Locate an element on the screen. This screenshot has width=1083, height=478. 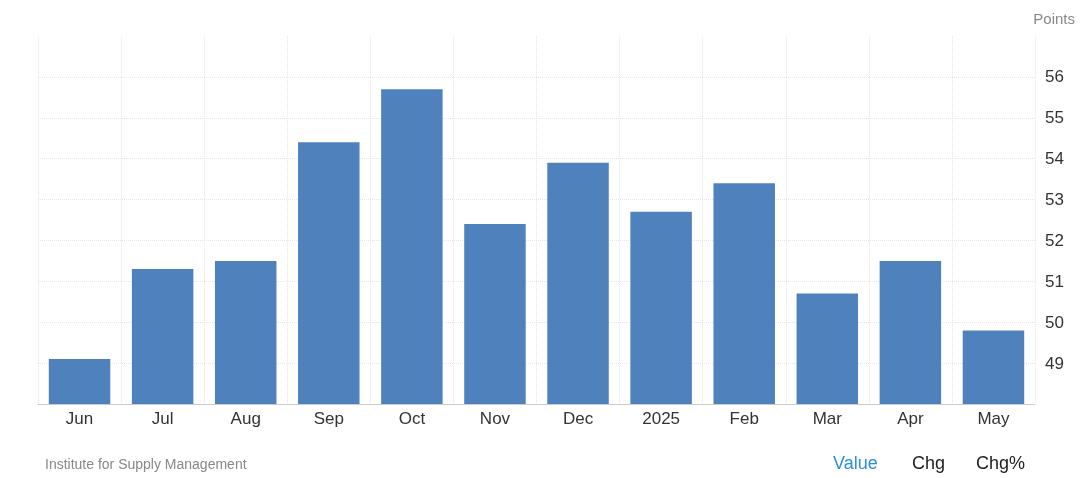
x-tick-label: Sep is located at coordinates (328, 418).